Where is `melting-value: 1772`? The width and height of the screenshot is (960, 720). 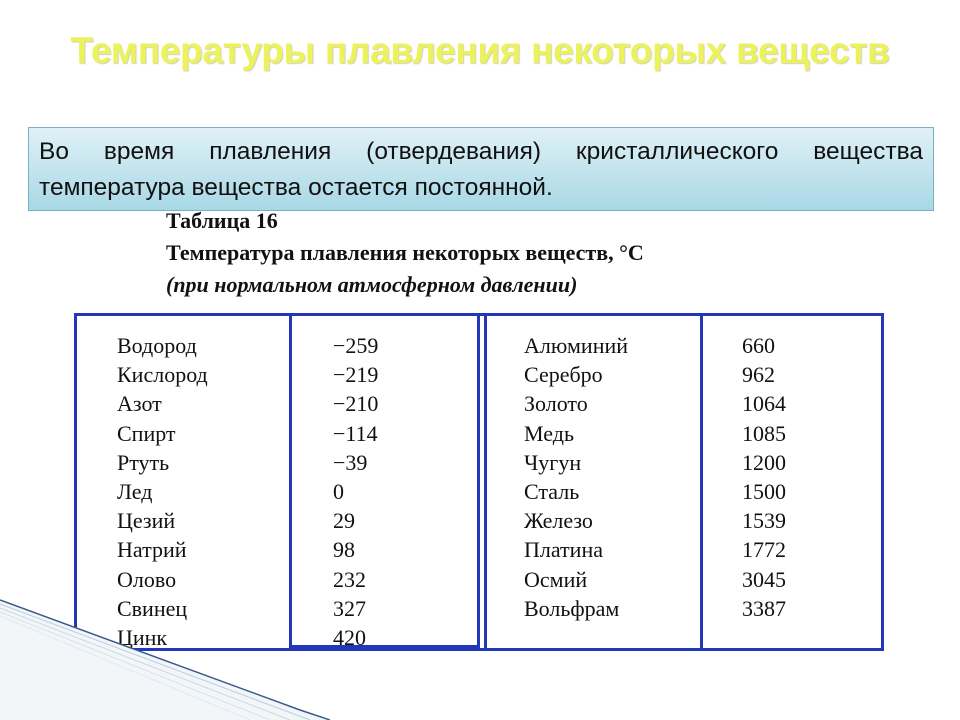
melting-value: 1772 is located at coordinates (764, 550).